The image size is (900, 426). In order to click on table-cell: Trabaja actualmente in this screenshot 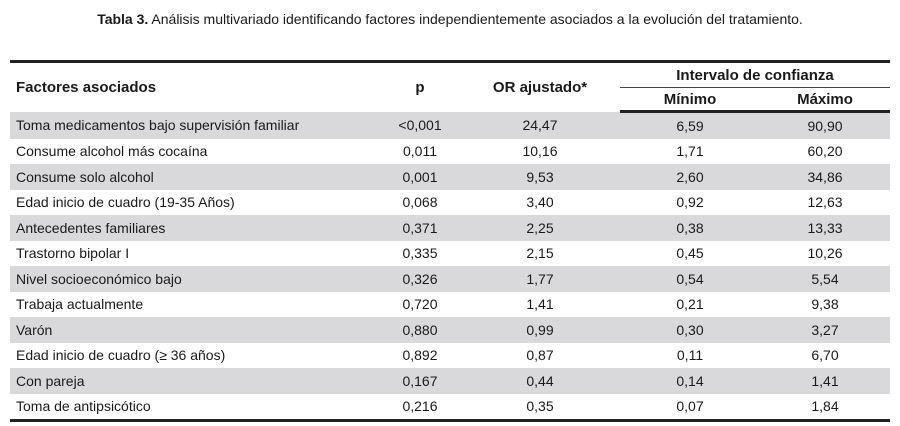, I will do `click(80, 304)`.